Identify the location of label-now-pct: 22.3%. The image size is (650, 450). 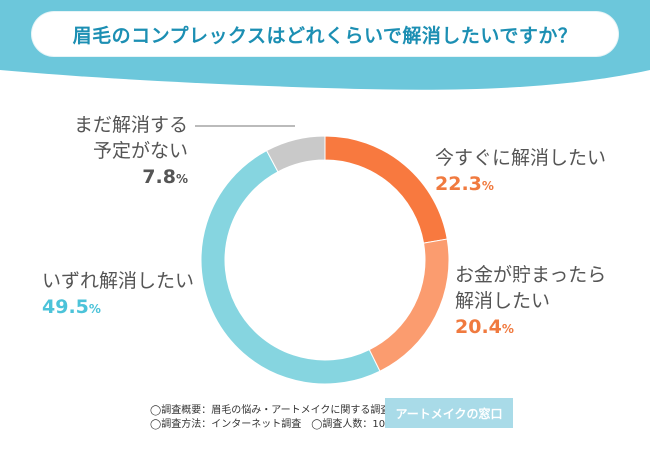
(464, 184).